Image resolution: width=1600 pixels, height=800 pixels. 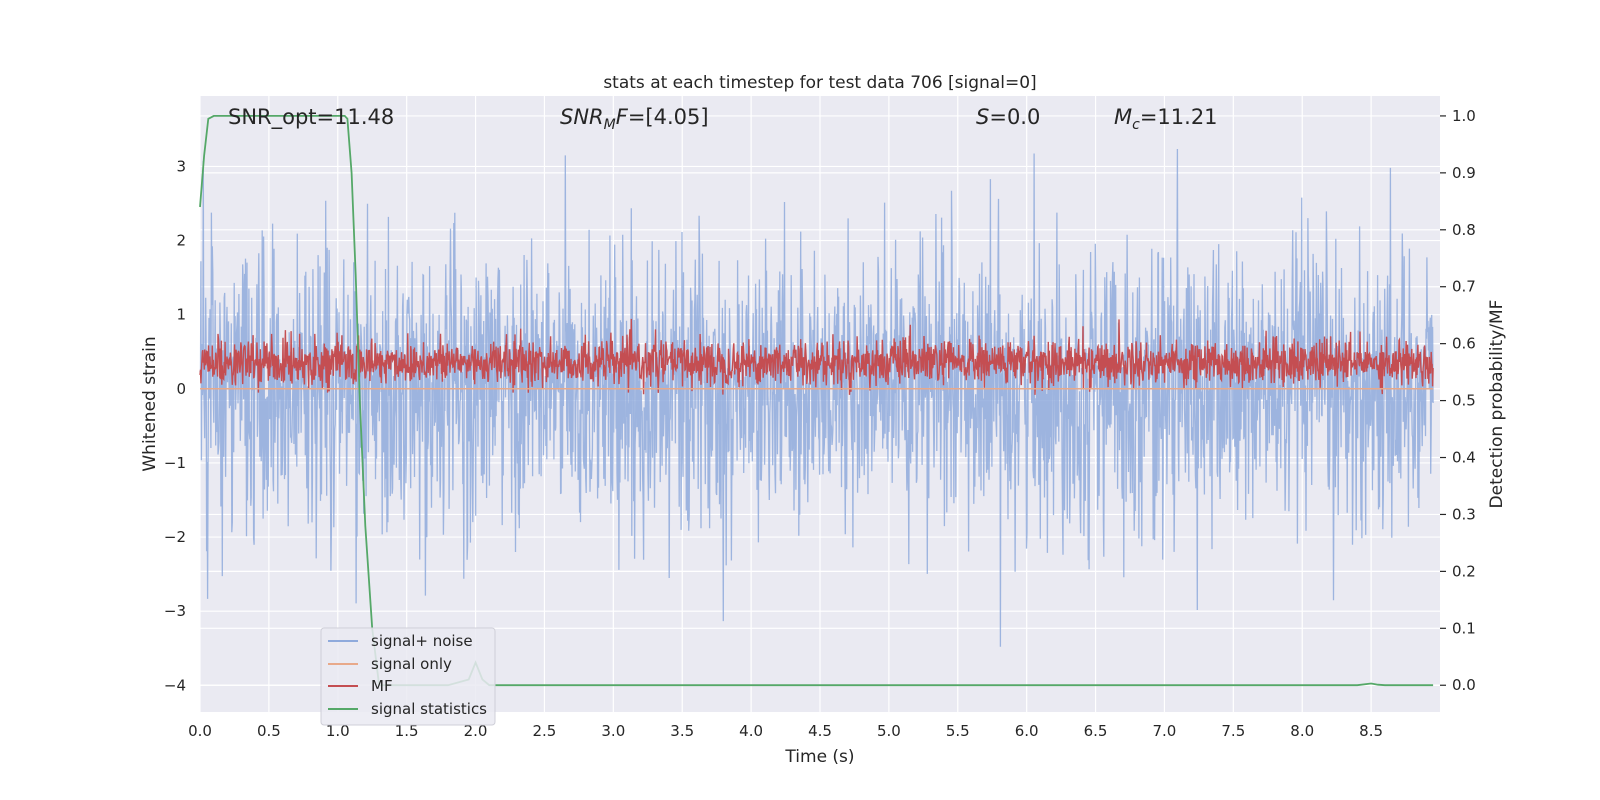 I want to click on x-tick-label: 4.0, so click(x=751, y=731).